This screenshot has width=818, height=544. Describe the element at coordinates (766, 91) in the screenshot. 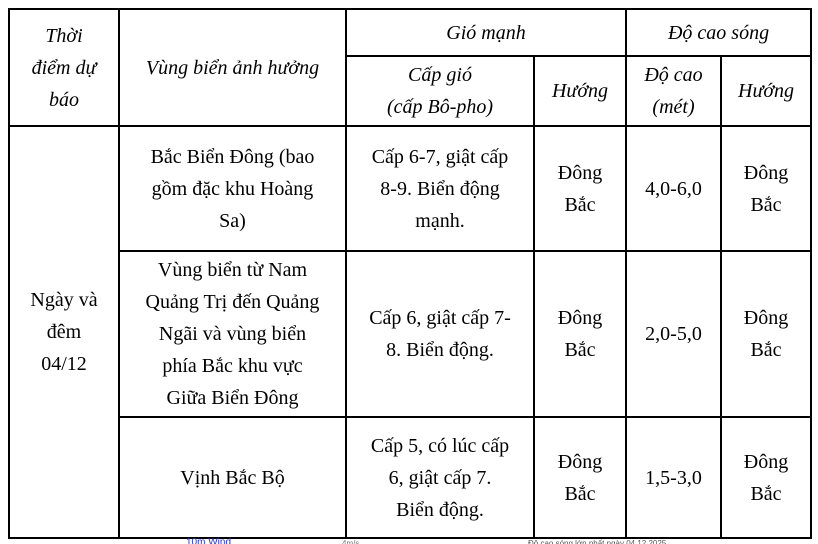

I see `header-wave-direction: Hướng` at that location.